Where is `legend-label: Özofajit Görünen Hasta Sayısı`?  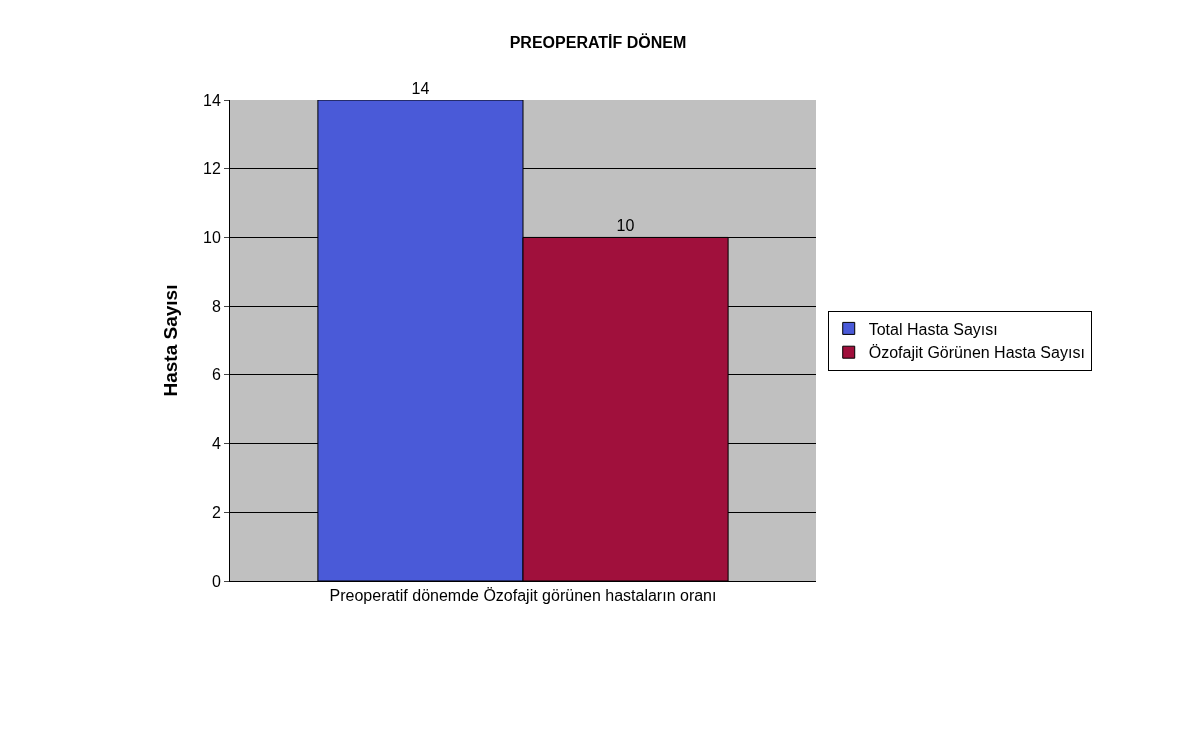
legend-label: Özofajit Görünen Hasta Sayısı is located at coordinates (976, 353).